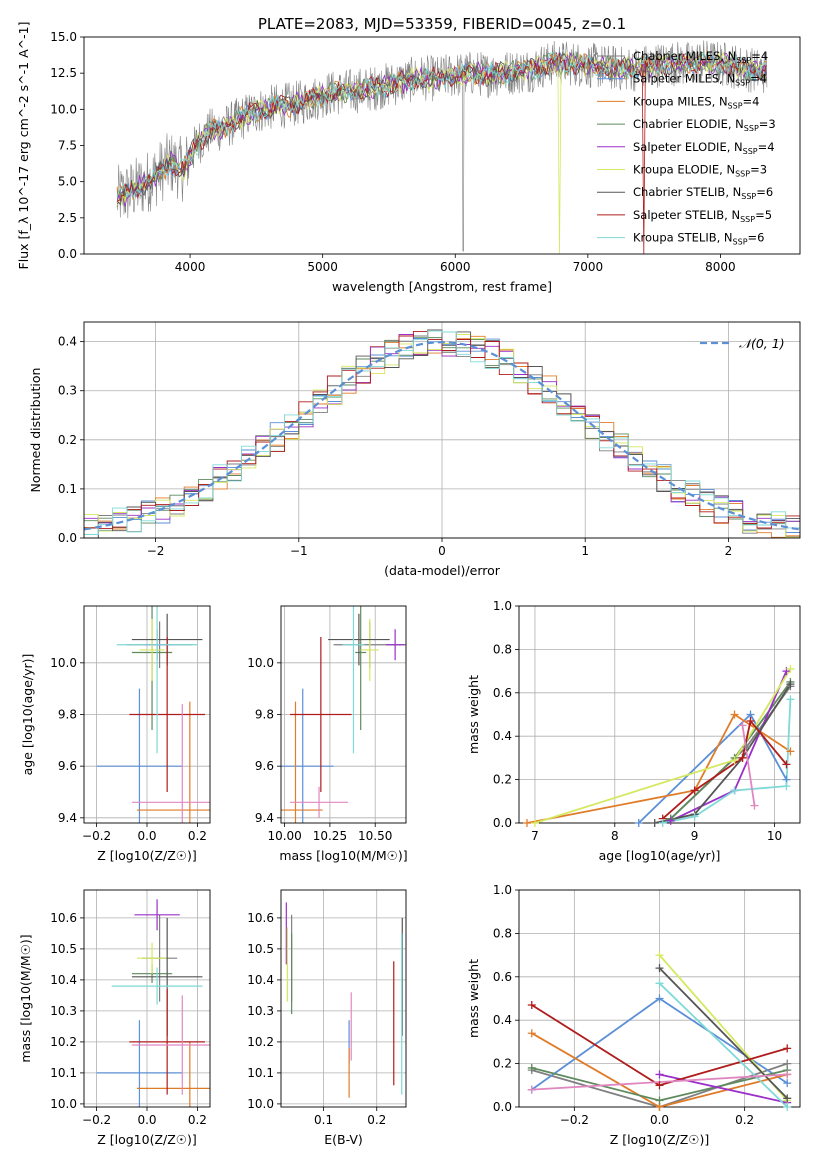 Image resolution: width=819 pixels, height=1174 pixels. Describe the element at coordinates (27, 715) in the screenshot. I see `y-axis-label: age [log10(age/yr)]` at that location.